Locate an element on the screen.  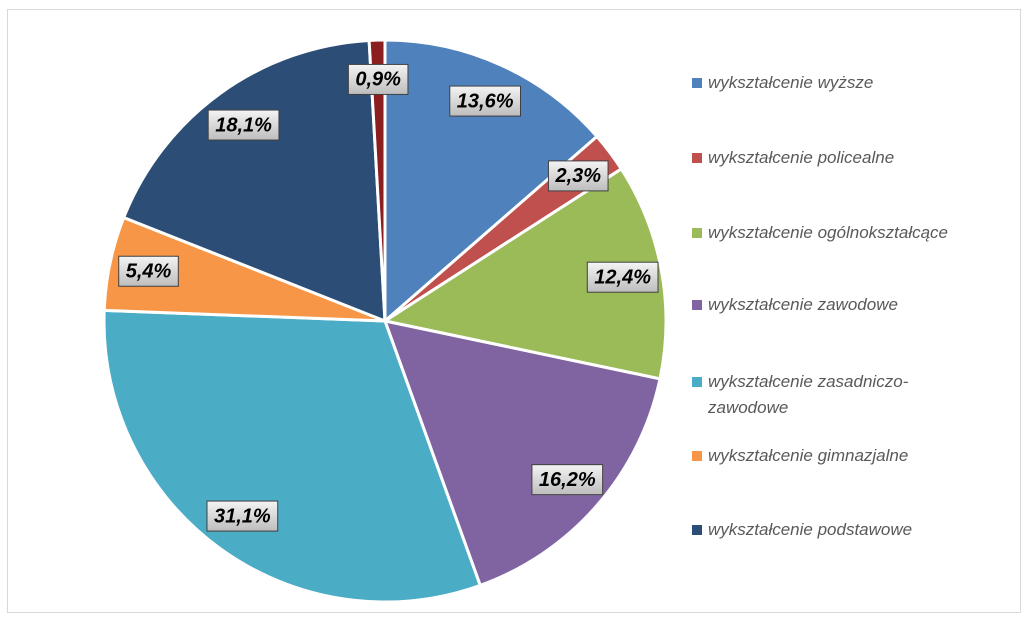
legend-item: wykształcenie policealne is located at coordinates (852, 158).